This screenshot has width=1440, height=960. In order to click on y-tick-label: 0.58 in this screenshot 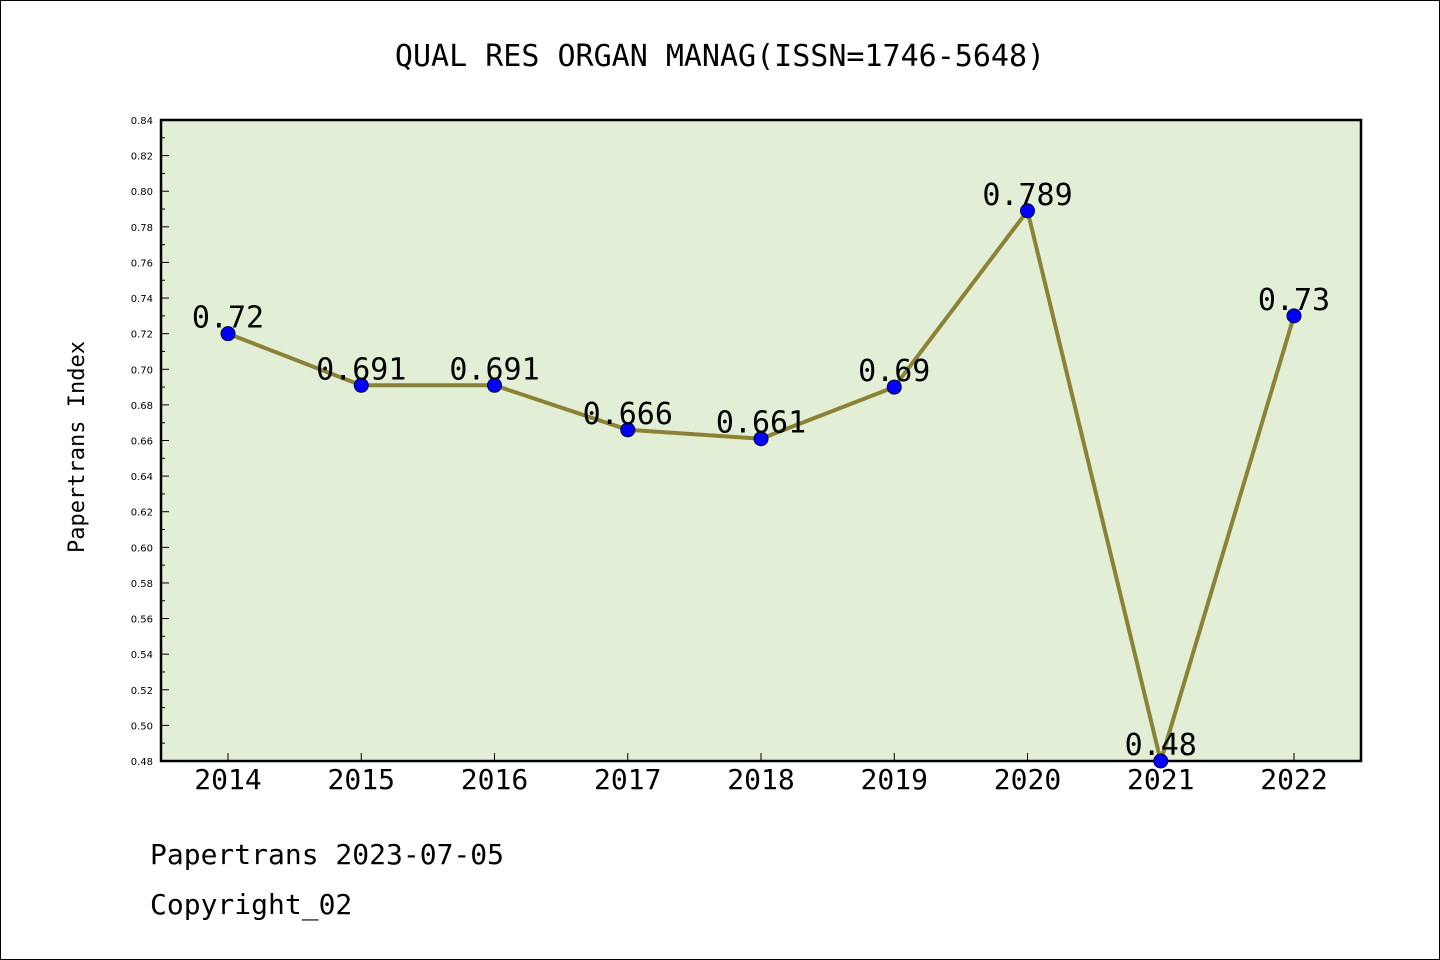, I will do `click(142, 584)`.